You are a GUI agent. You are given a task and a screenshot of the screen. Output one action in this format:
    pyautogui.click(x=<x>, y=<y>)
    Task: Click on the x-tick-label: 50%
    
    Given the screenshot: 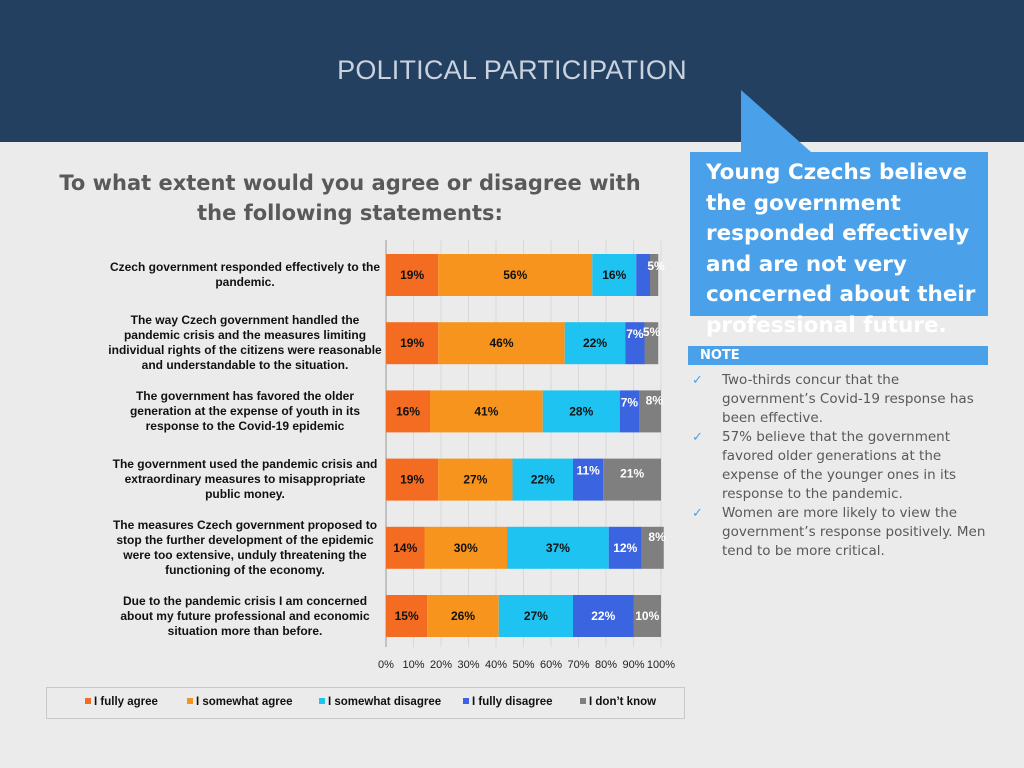 What is the action you would take?
    pyautogui.click(x=523, y=665)
    